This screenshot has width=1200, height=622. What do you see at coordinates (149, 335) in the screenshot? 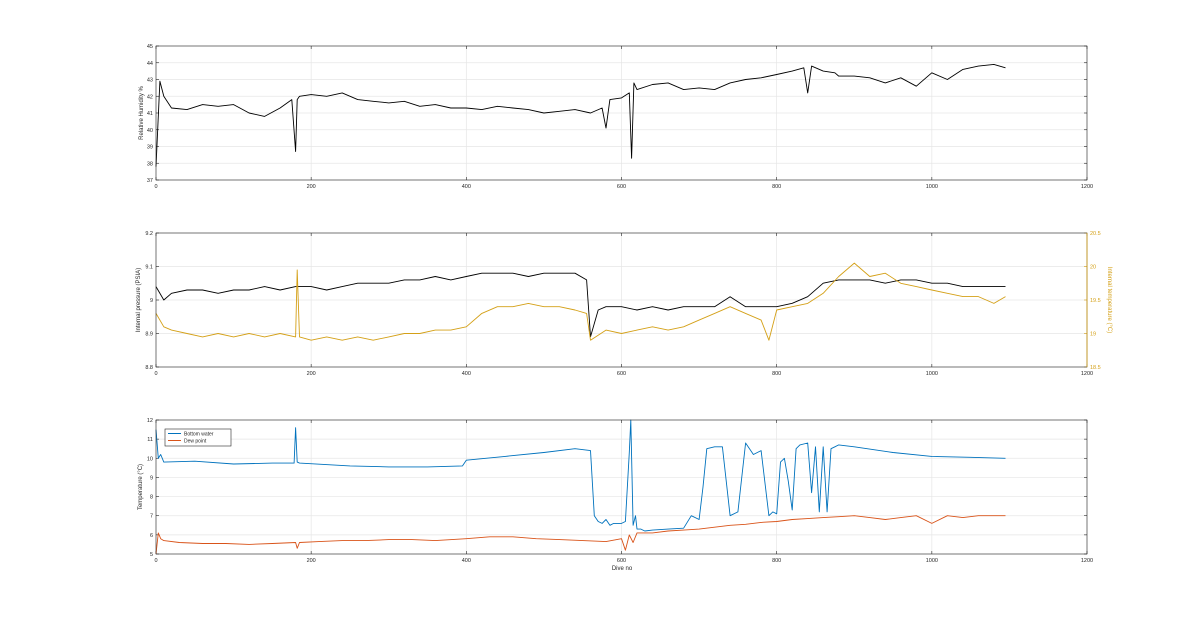
I see `y-tick-label: 8.9` at bounding box center [149, 335].